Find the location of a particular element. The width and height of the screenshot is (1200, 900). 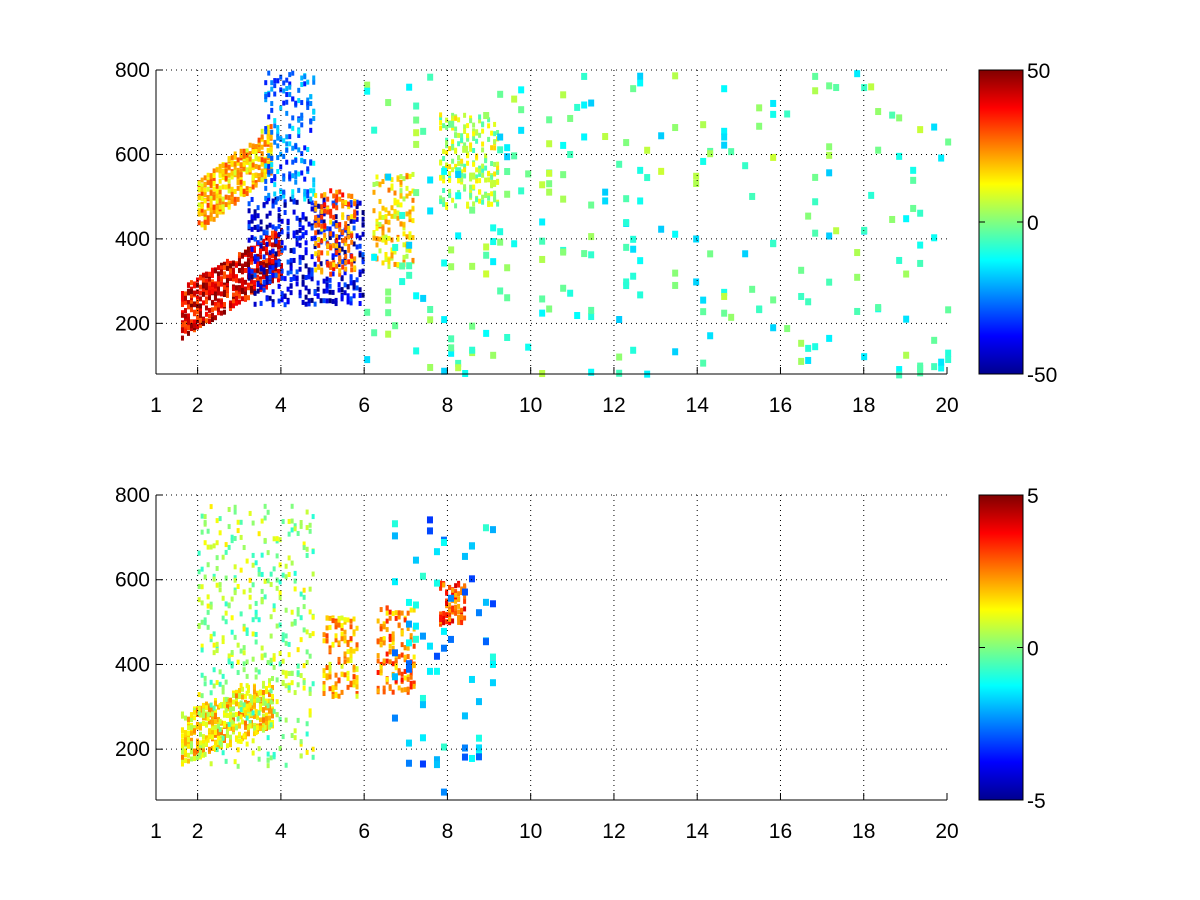

x-tick-label: 1 is located at coordinates (156, 405).